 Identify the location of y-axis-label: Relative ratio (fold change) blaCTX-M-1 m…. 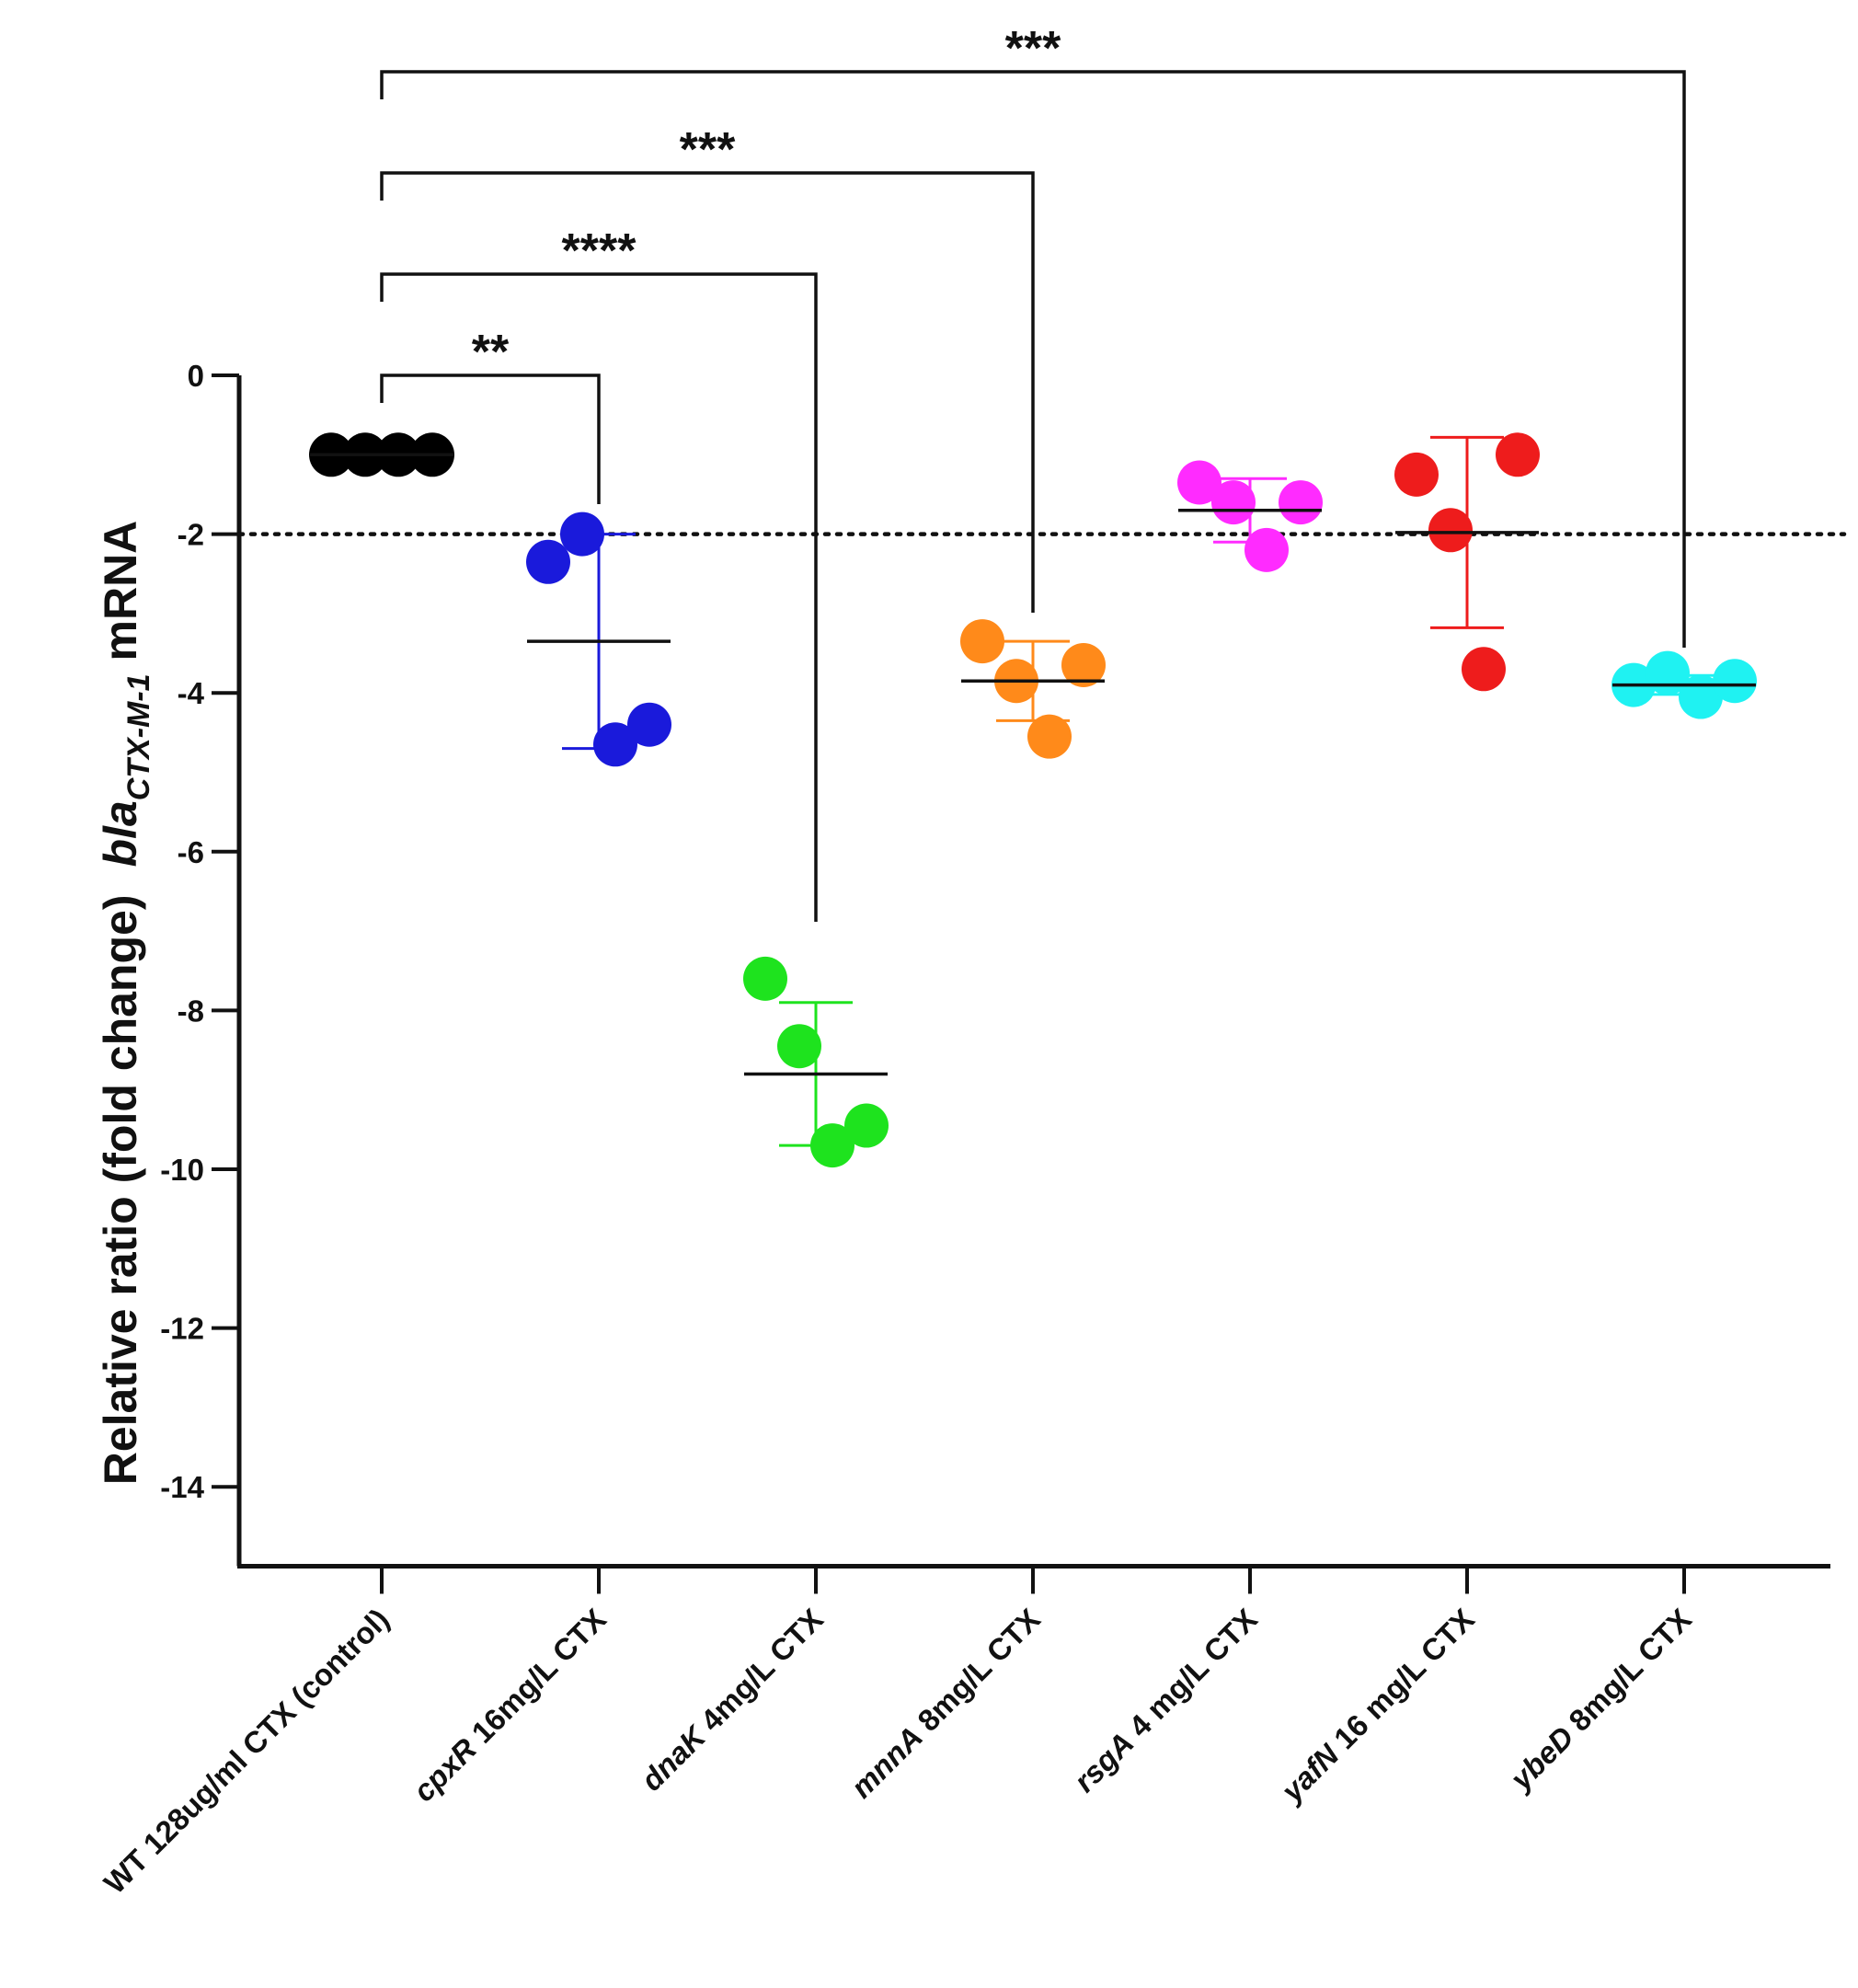
(126, 1003).